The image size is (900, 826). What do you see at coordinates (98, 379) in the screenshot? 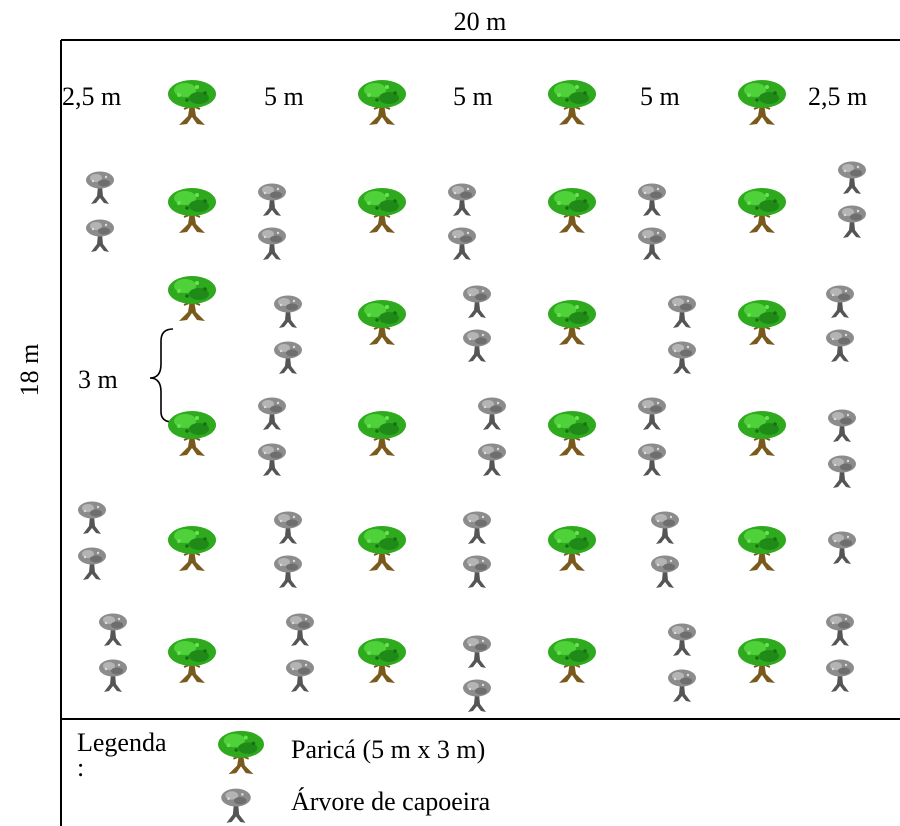
I see `vertical-spacing-label: 3 m` at bounding box center [98, 379].